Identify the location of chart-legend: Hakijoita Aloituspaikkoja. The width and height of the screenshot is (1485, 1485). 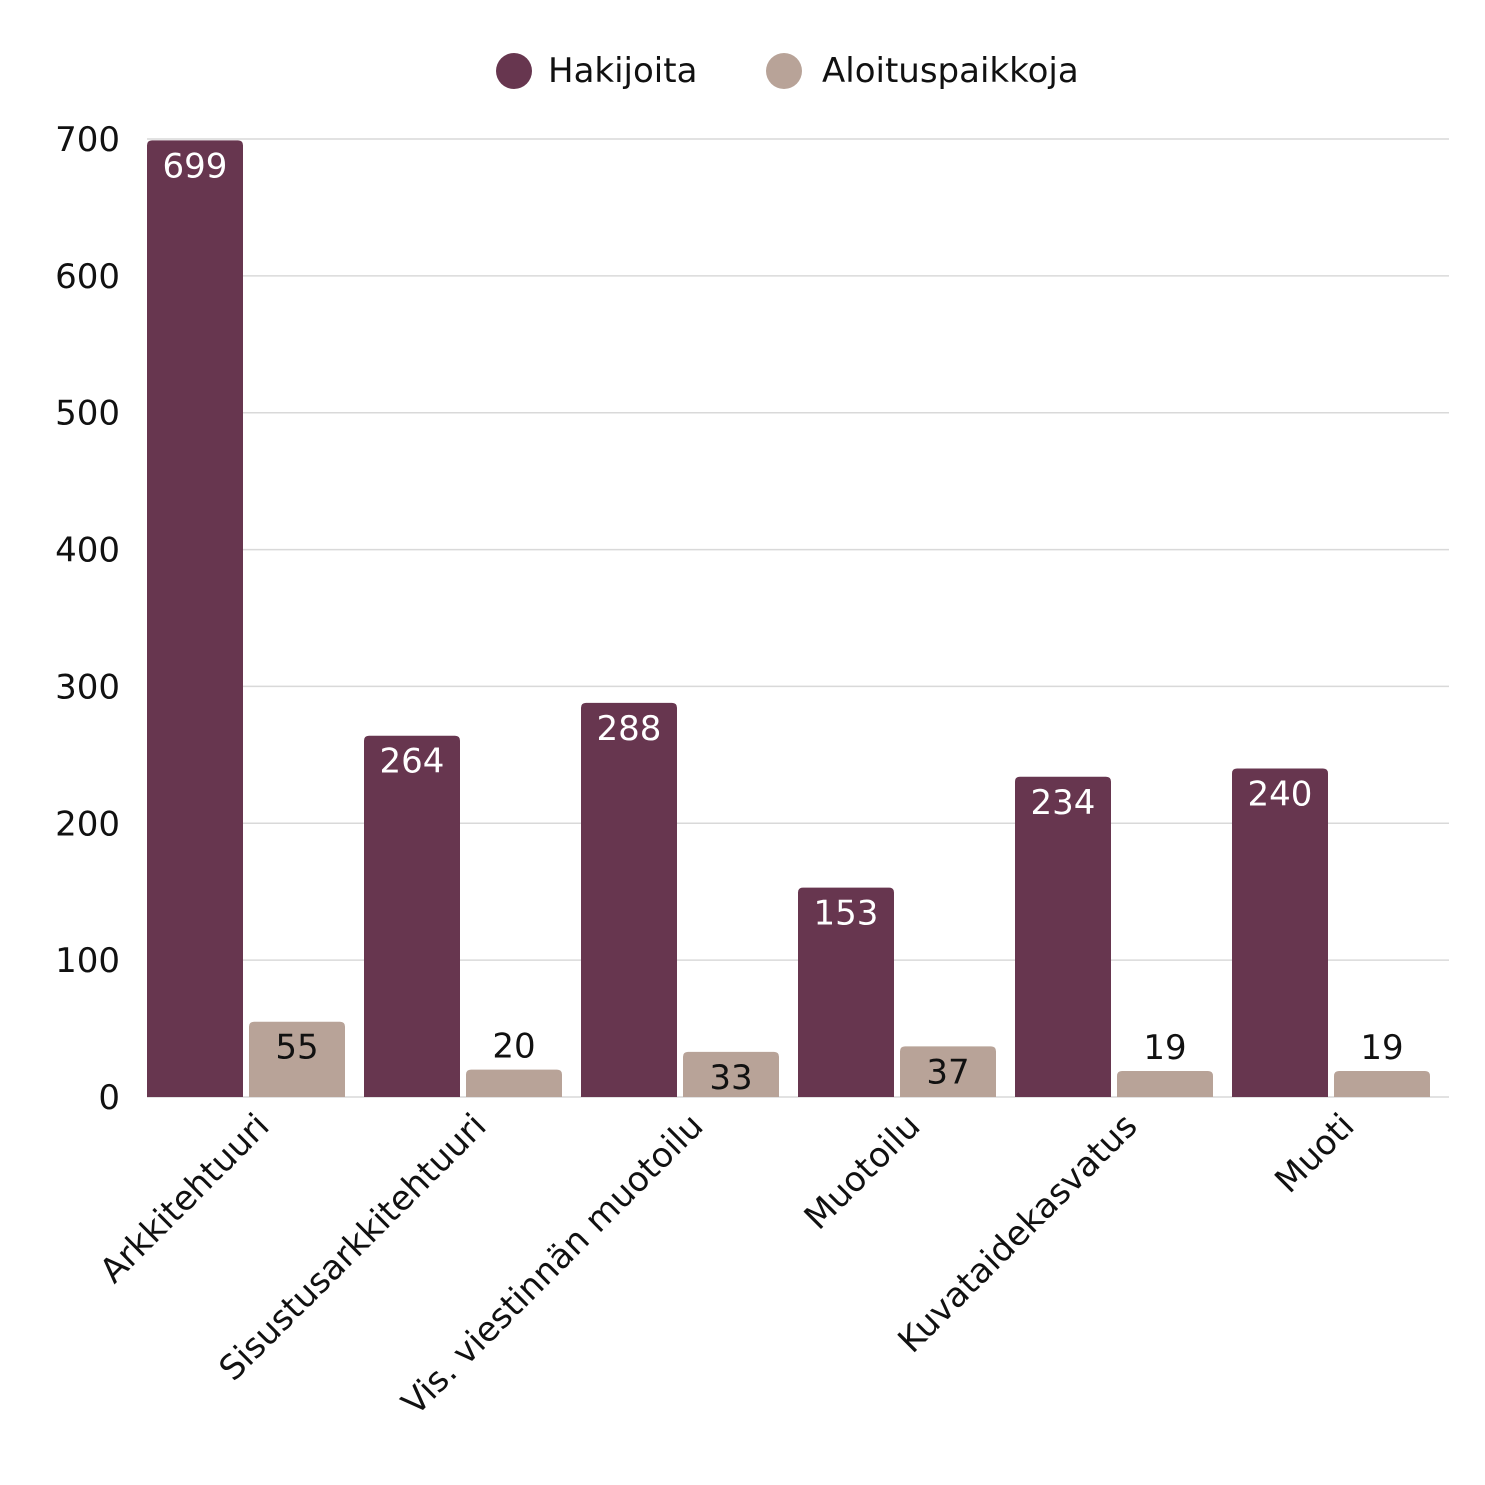
(787, 71).